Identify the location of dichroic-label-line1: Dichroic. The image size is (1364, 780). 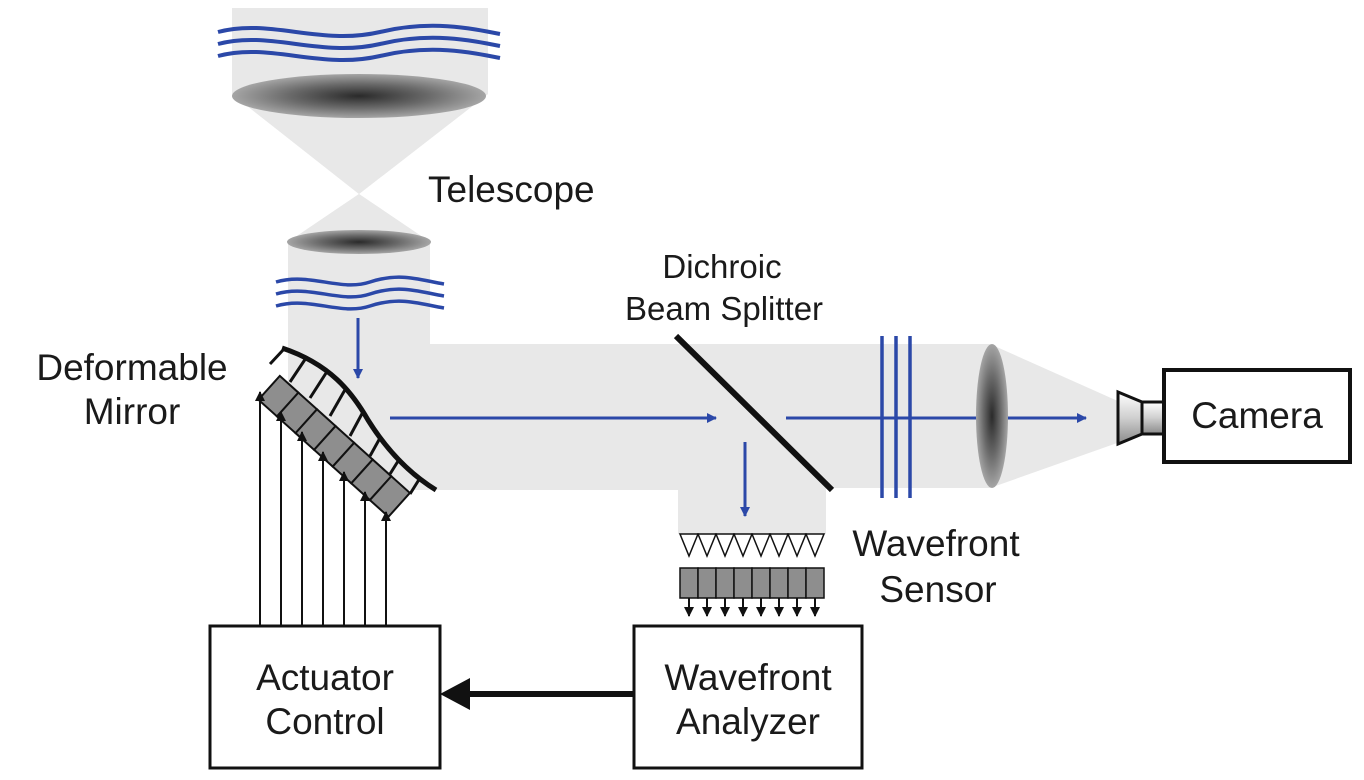
(721, 266).